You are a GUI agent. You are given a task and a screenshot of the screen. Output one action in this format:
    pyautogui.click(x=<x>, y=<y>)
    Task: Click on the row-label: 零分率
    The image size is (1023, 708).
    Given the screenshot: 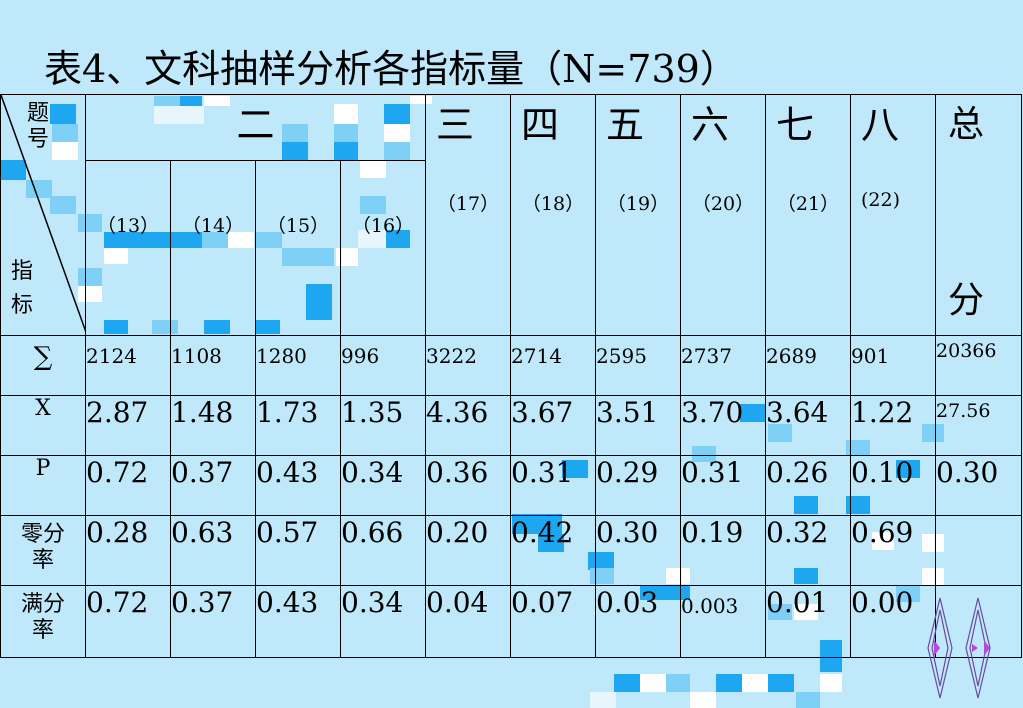 What is the action you would take?
    pyautogui.click(x=43, y=550)
    